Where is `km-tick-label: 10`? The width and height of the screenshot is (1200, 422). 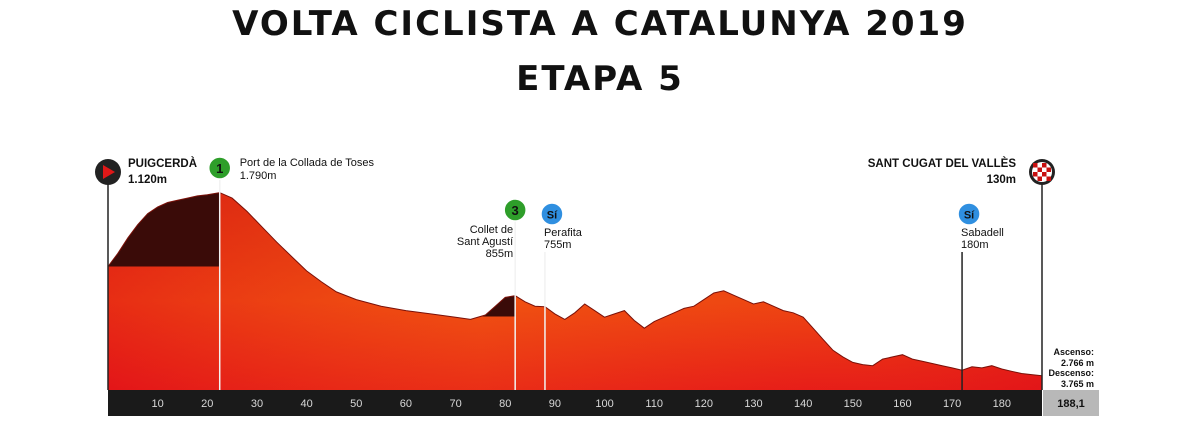
km-tick-label: 10 is located at coordinates (158, 404).